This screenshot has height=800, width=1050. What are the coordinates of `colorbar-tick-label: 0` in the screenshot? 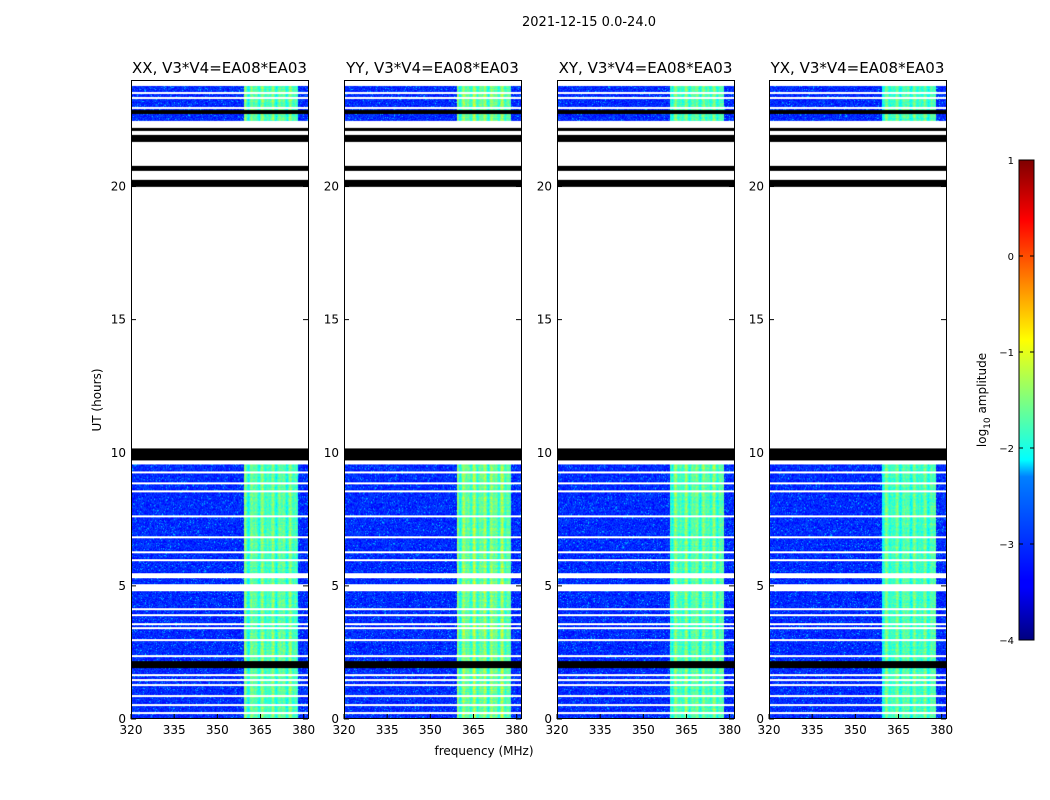 It's located at (1011, 257).